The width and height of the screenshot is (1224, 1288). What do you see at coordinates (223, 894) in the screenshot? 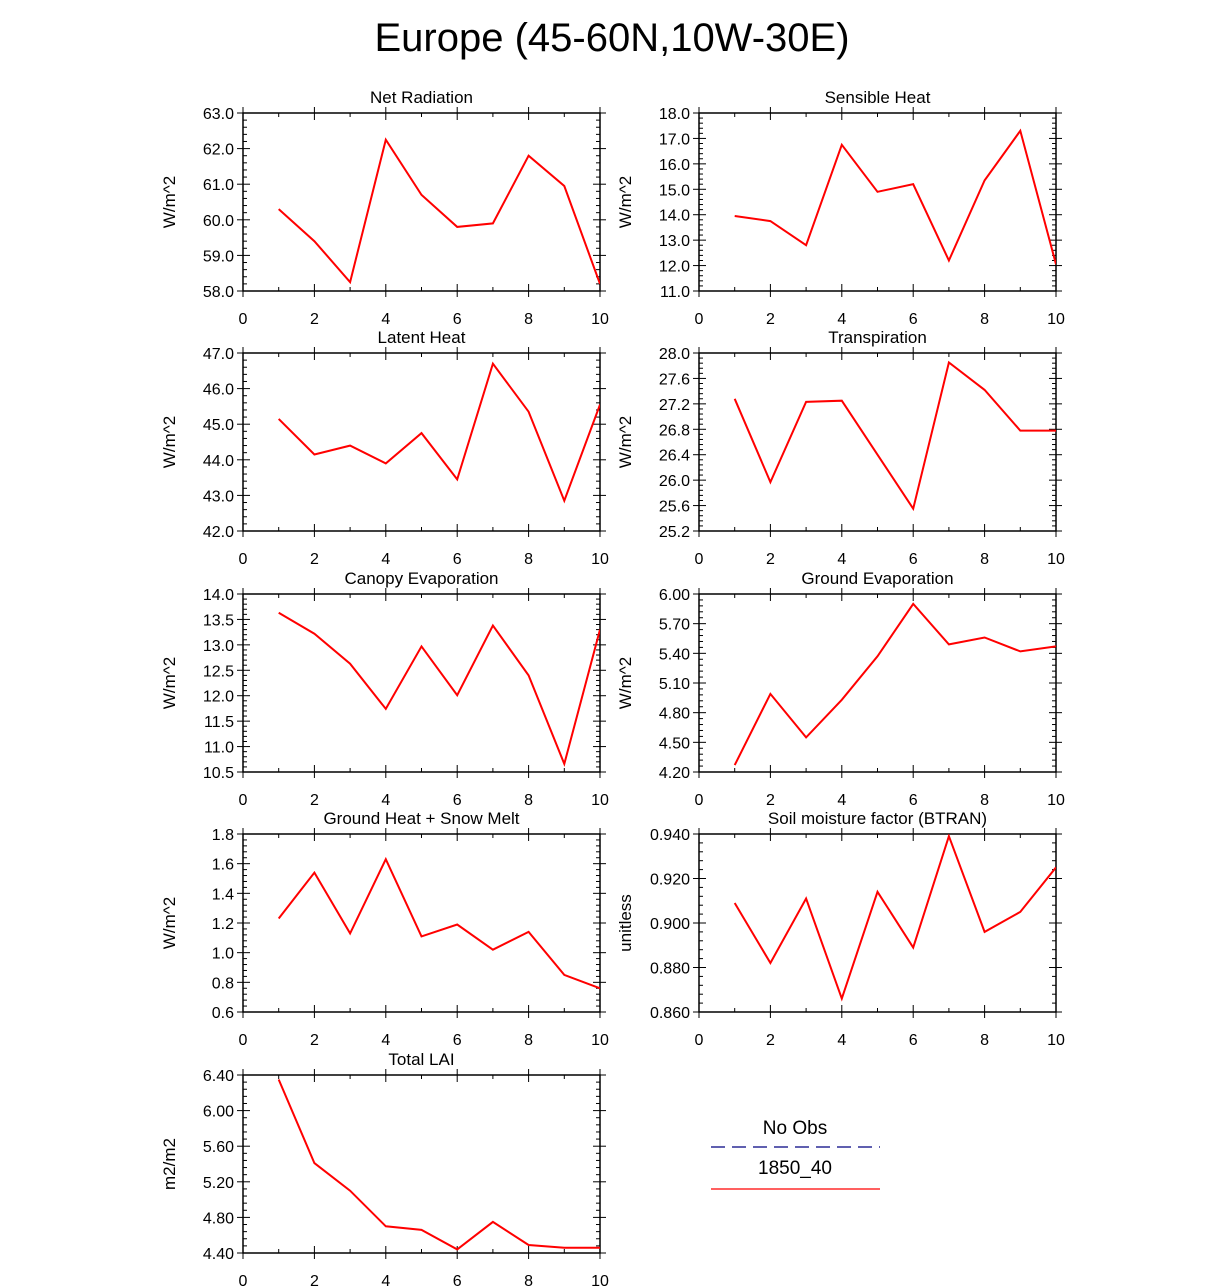
I see `y-tick-label: 1.4` at bounding box center [223, 894].